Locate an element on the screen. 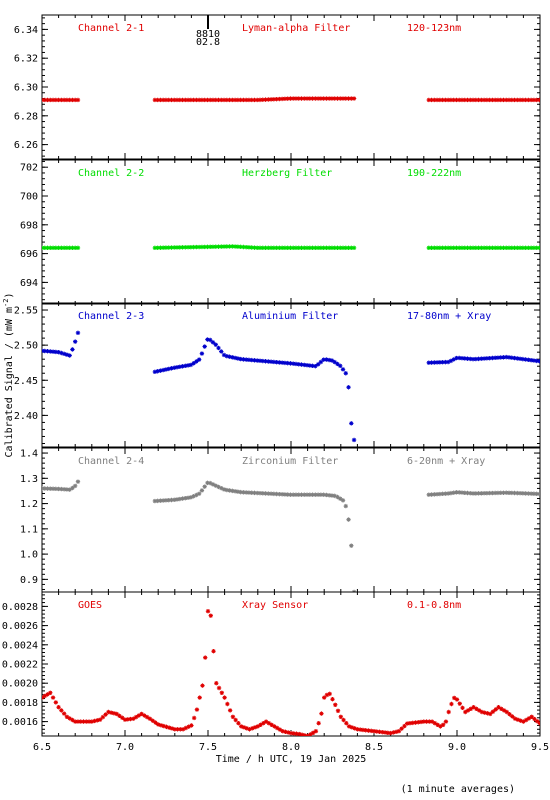 This screenshot has height=800, width=550. y-tick-label: 6.26 is located at coordinates (26, 145).